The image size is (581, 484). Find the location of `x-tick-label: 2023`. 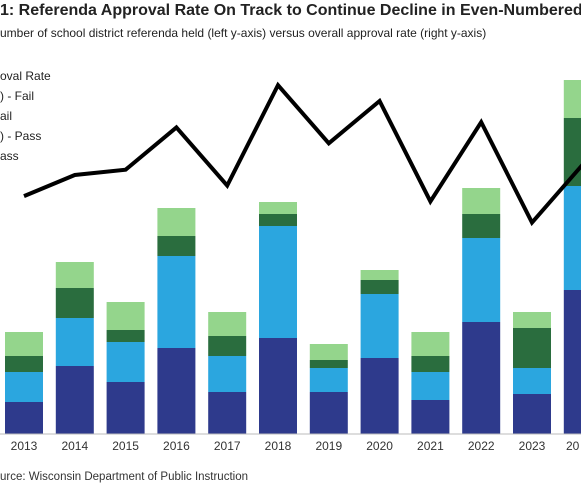

x-tick-label: 2023 is located at coordinates (532, 446).